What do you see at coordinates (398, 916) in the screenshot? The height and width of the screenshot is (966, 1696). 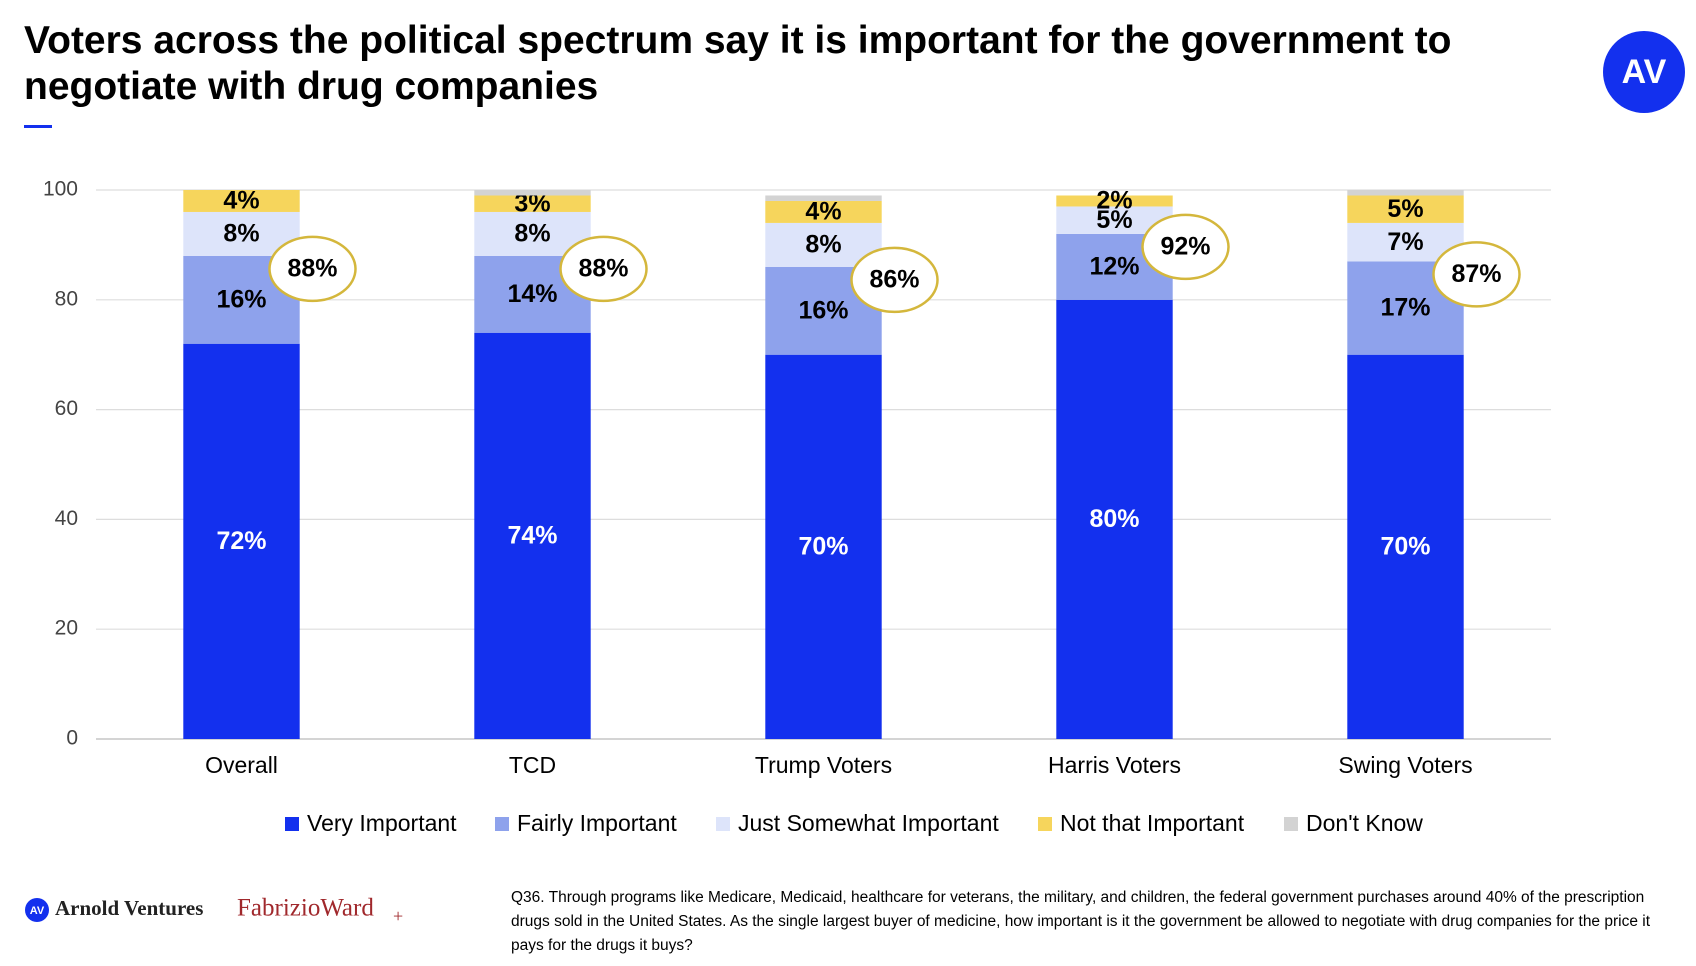 I see `brand-2-mark: +` at bounding box center [398, 916].